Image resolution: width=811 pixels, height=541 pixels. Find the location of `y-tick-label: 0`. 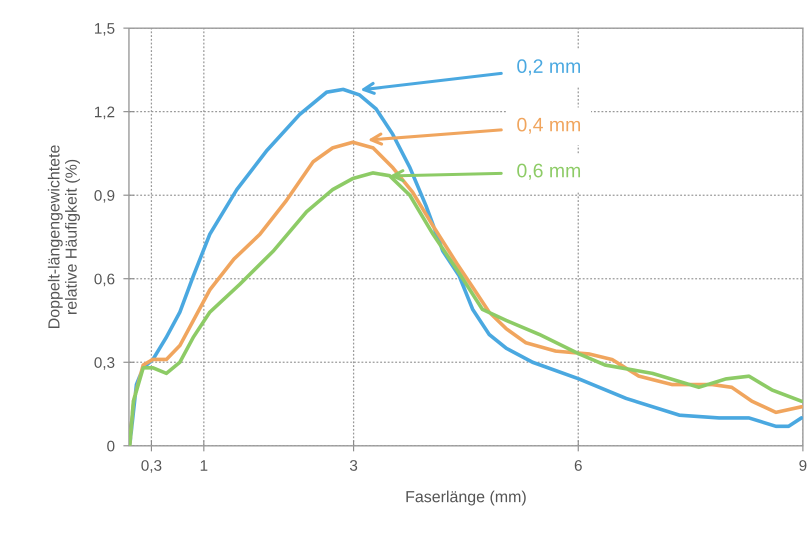

y-tick-label: 0 is located at coordinates (110, 446).